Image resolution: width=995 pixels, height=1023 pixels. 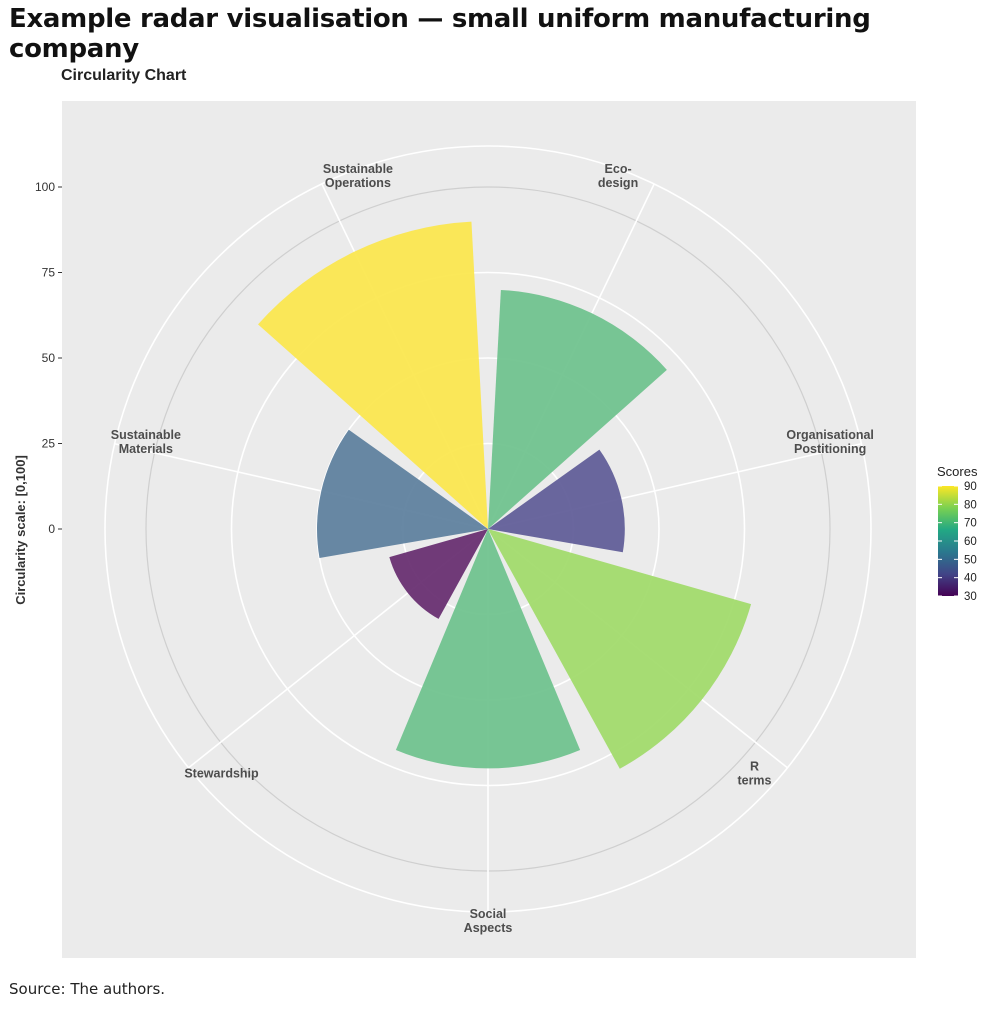 What do you see at coordinates (618, 176) in the screenshot?
I see `category-label: Eco-design` at bounding box center [618, 176].